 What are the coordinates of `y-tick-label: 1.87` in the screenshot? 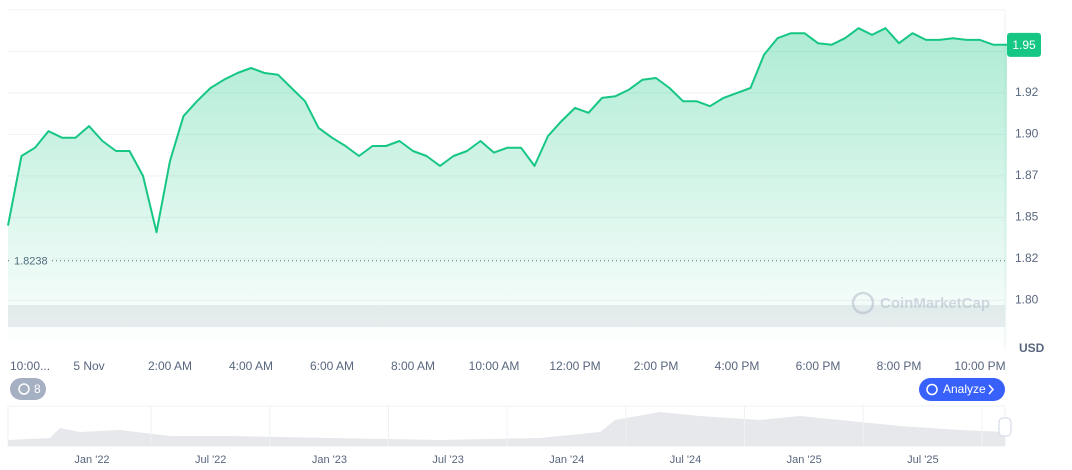 It's located at (1027, 175).